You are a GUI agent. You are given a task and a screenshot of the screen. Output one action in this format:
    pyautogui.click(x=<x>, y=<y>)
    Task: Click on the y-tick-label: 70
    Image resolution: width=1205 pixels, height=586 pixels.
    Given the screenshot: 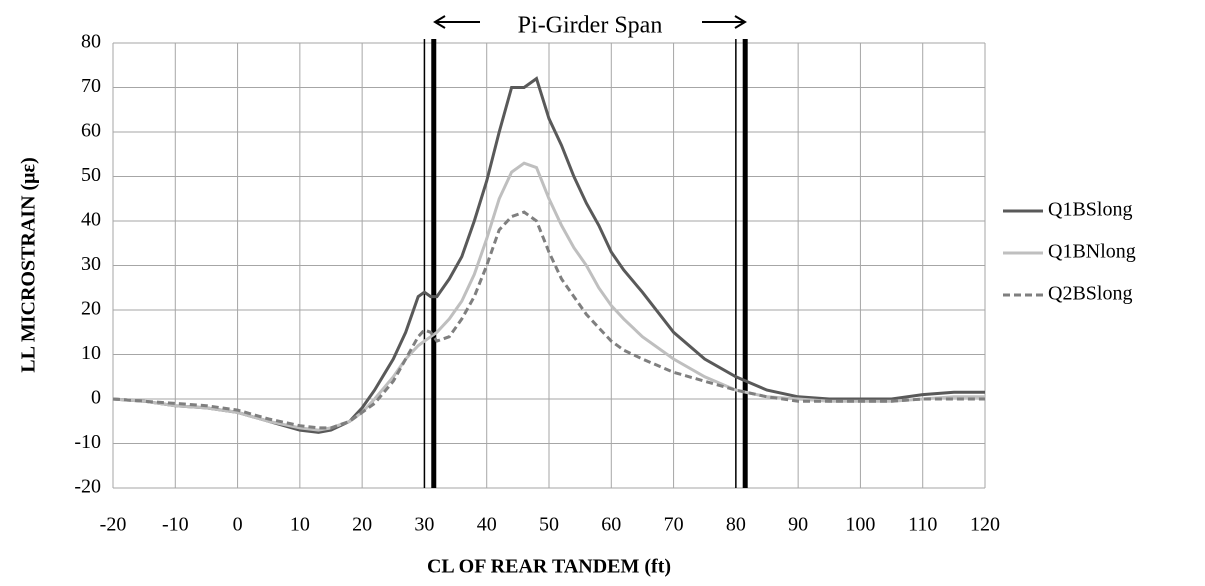 What is the action you would take?
    pyautogui.click(x=91, y=86)
    